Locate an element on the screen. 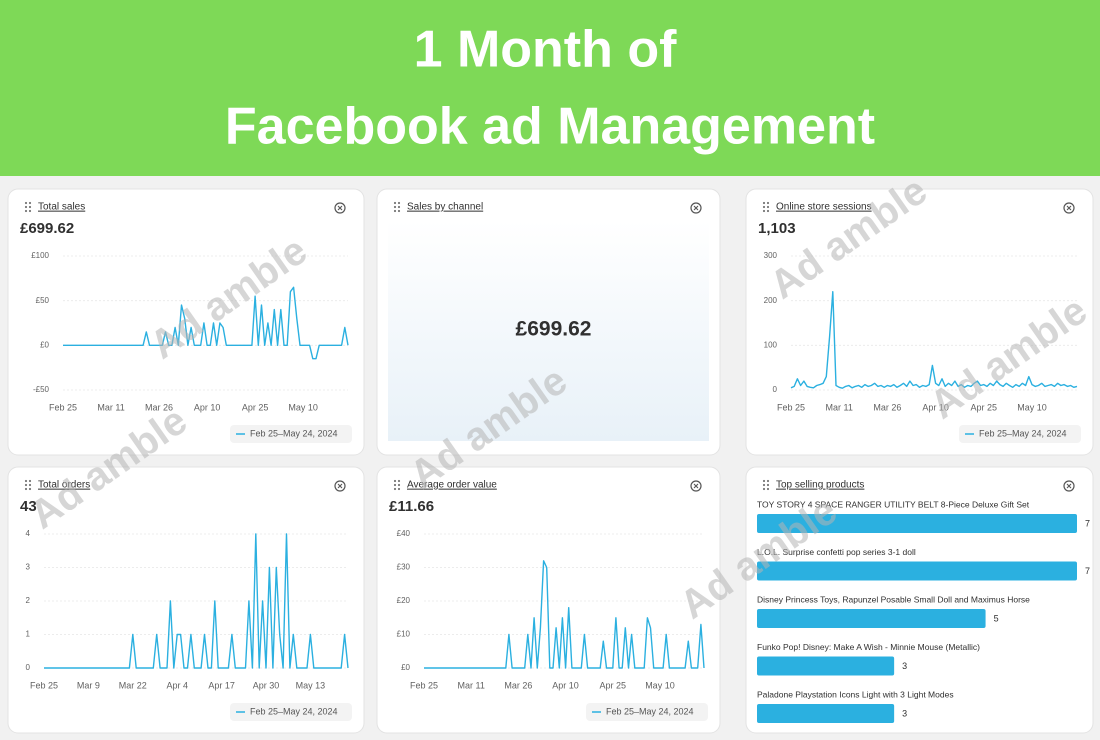 The image size is (1100, 740). x-tick-label: Mar 9 is located at coordinates (88, 685).